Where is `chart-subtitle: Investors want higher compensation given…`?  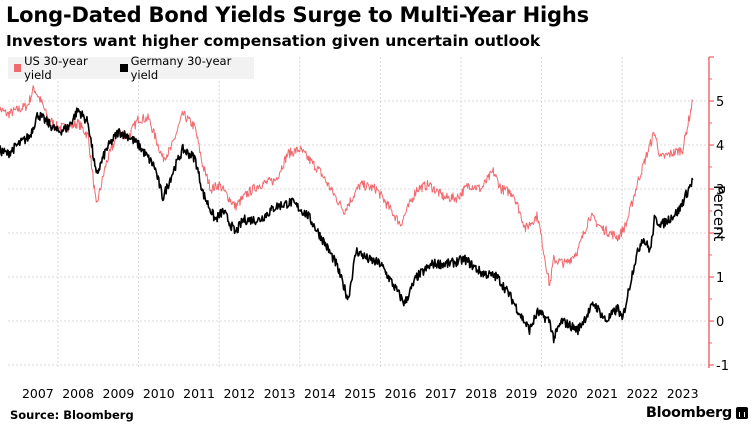 chart-subtitle: Investors want higher compensation given… is located at coordinates (273, 41).